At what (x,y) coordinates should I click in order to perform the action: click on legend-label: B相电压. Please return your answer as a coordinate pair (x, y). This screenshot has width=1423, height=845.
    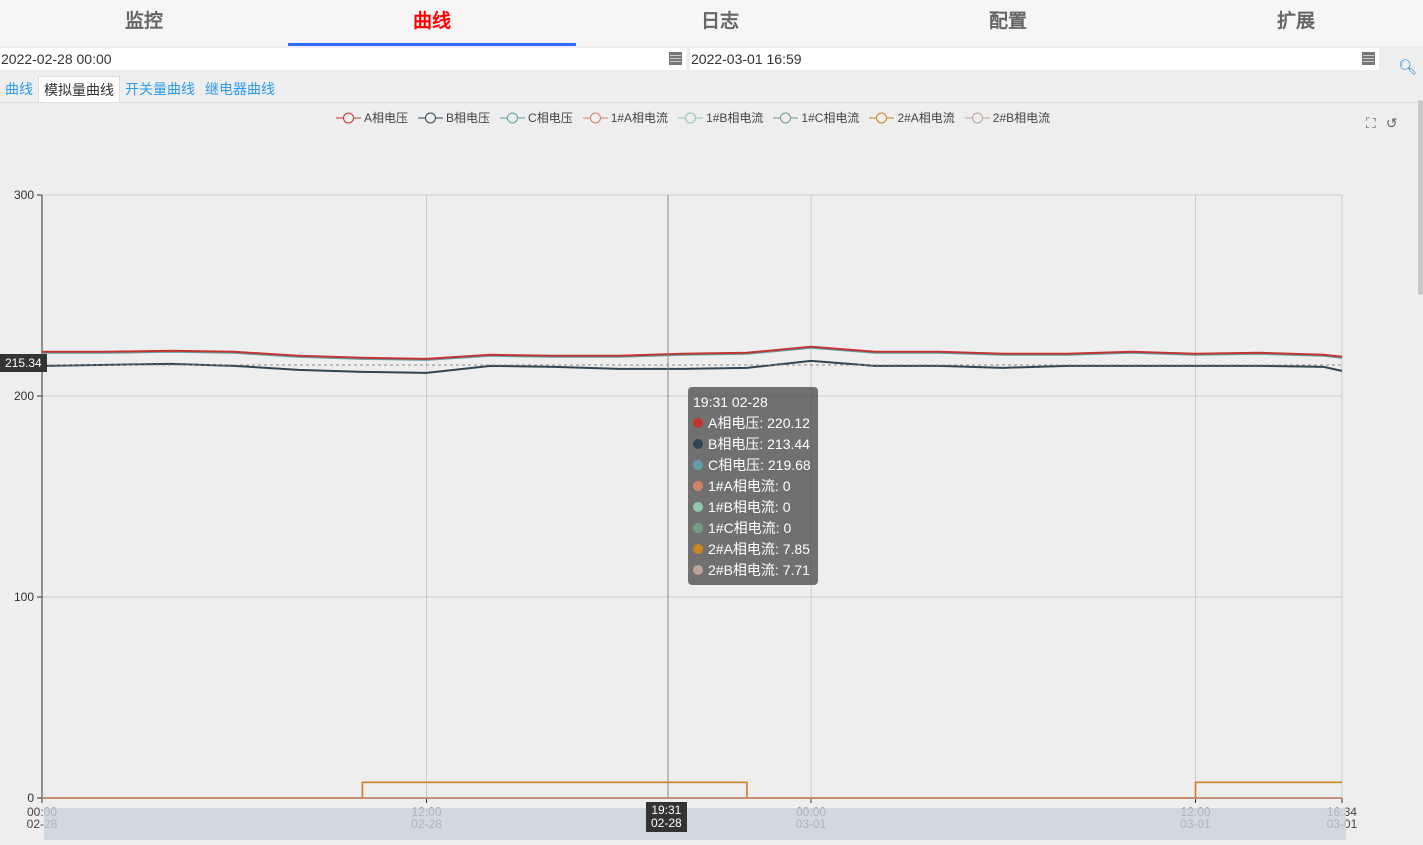
    Looking at the image, I should click on (468, 118).